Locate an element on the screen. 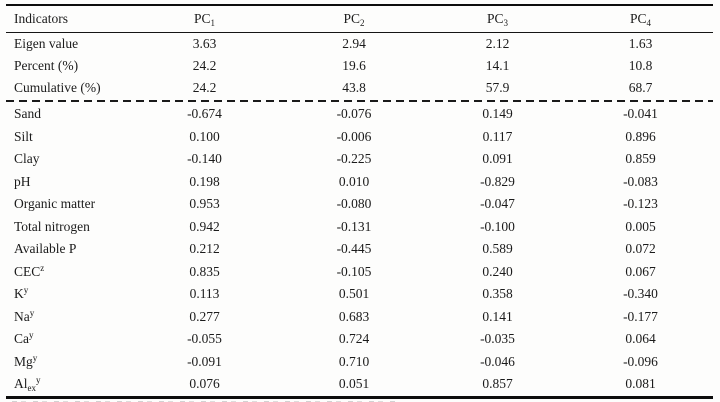  table-row: Cay -0.055 0.724 -0.035 0.064 is located at coordinates (359, 339).